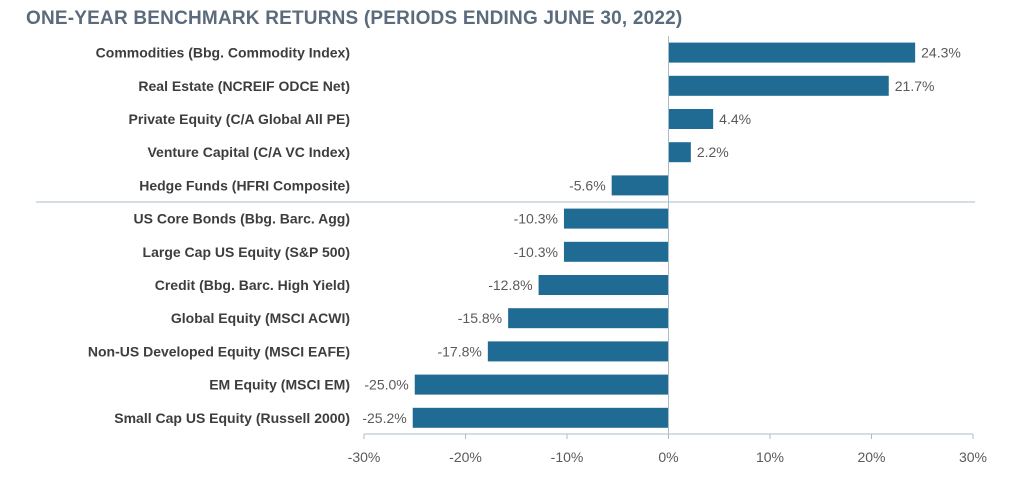 This screenshot has height=494, width=1024. I want to click on category-label: Global Equity (MSCI ACWI), so click(260, 318).